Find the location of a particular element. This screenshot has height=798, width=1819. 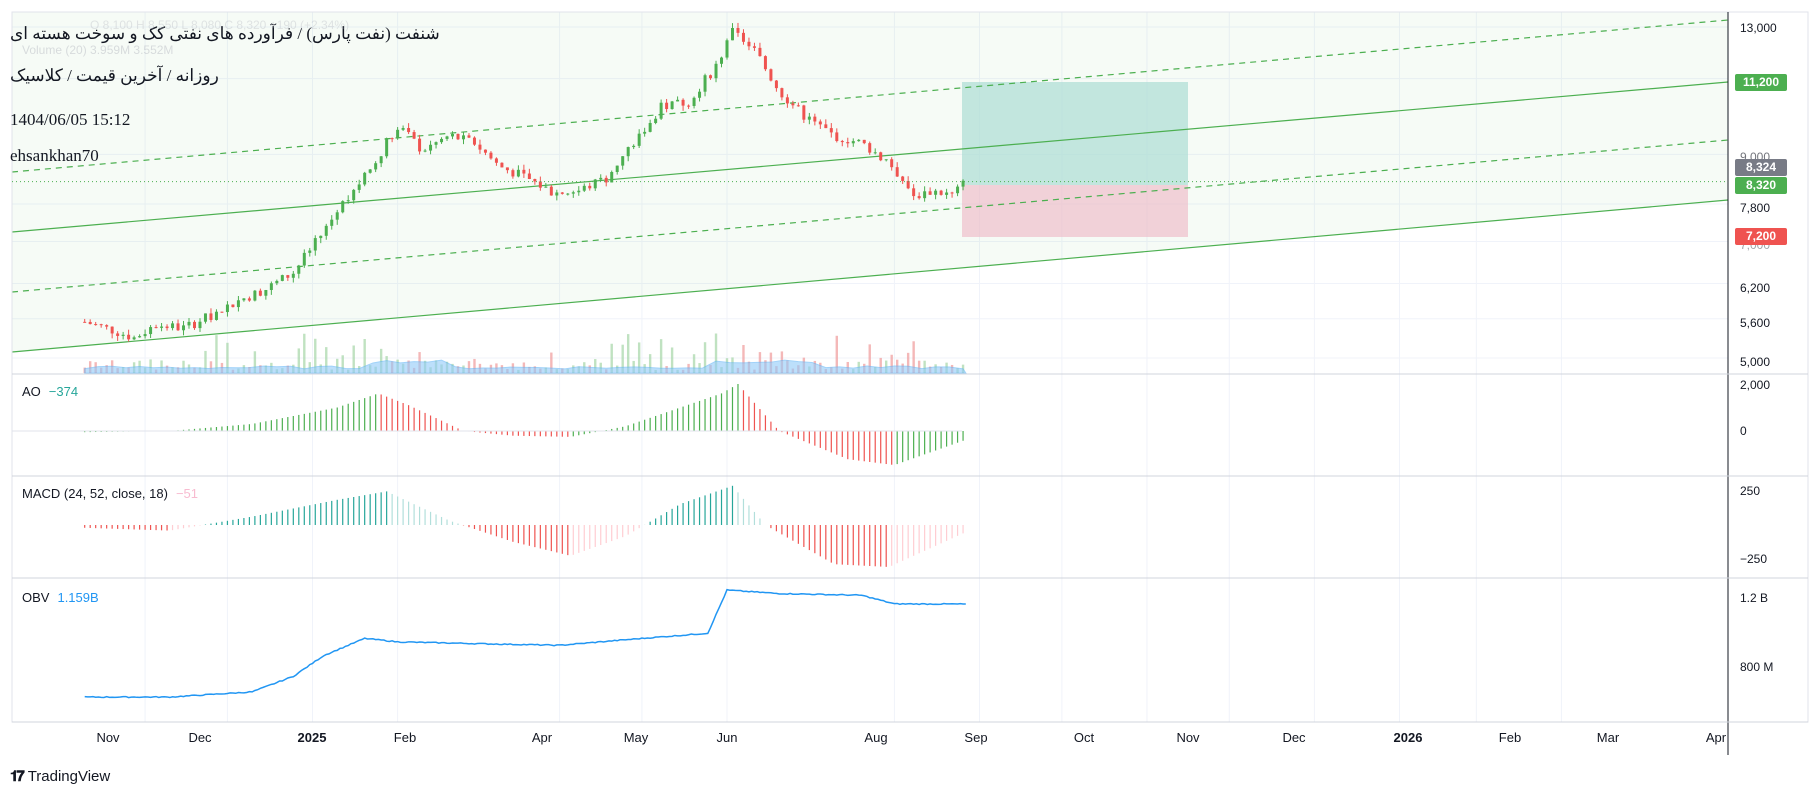

tradingview-wordmark: TradingView is located at coordinates (69, 776).